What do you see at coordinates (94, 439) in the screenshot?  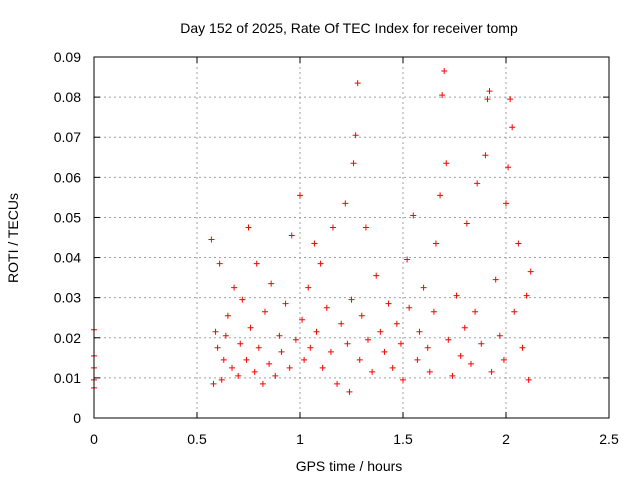 I see `x-tick-label: 0` at bounding box center [94, 439].